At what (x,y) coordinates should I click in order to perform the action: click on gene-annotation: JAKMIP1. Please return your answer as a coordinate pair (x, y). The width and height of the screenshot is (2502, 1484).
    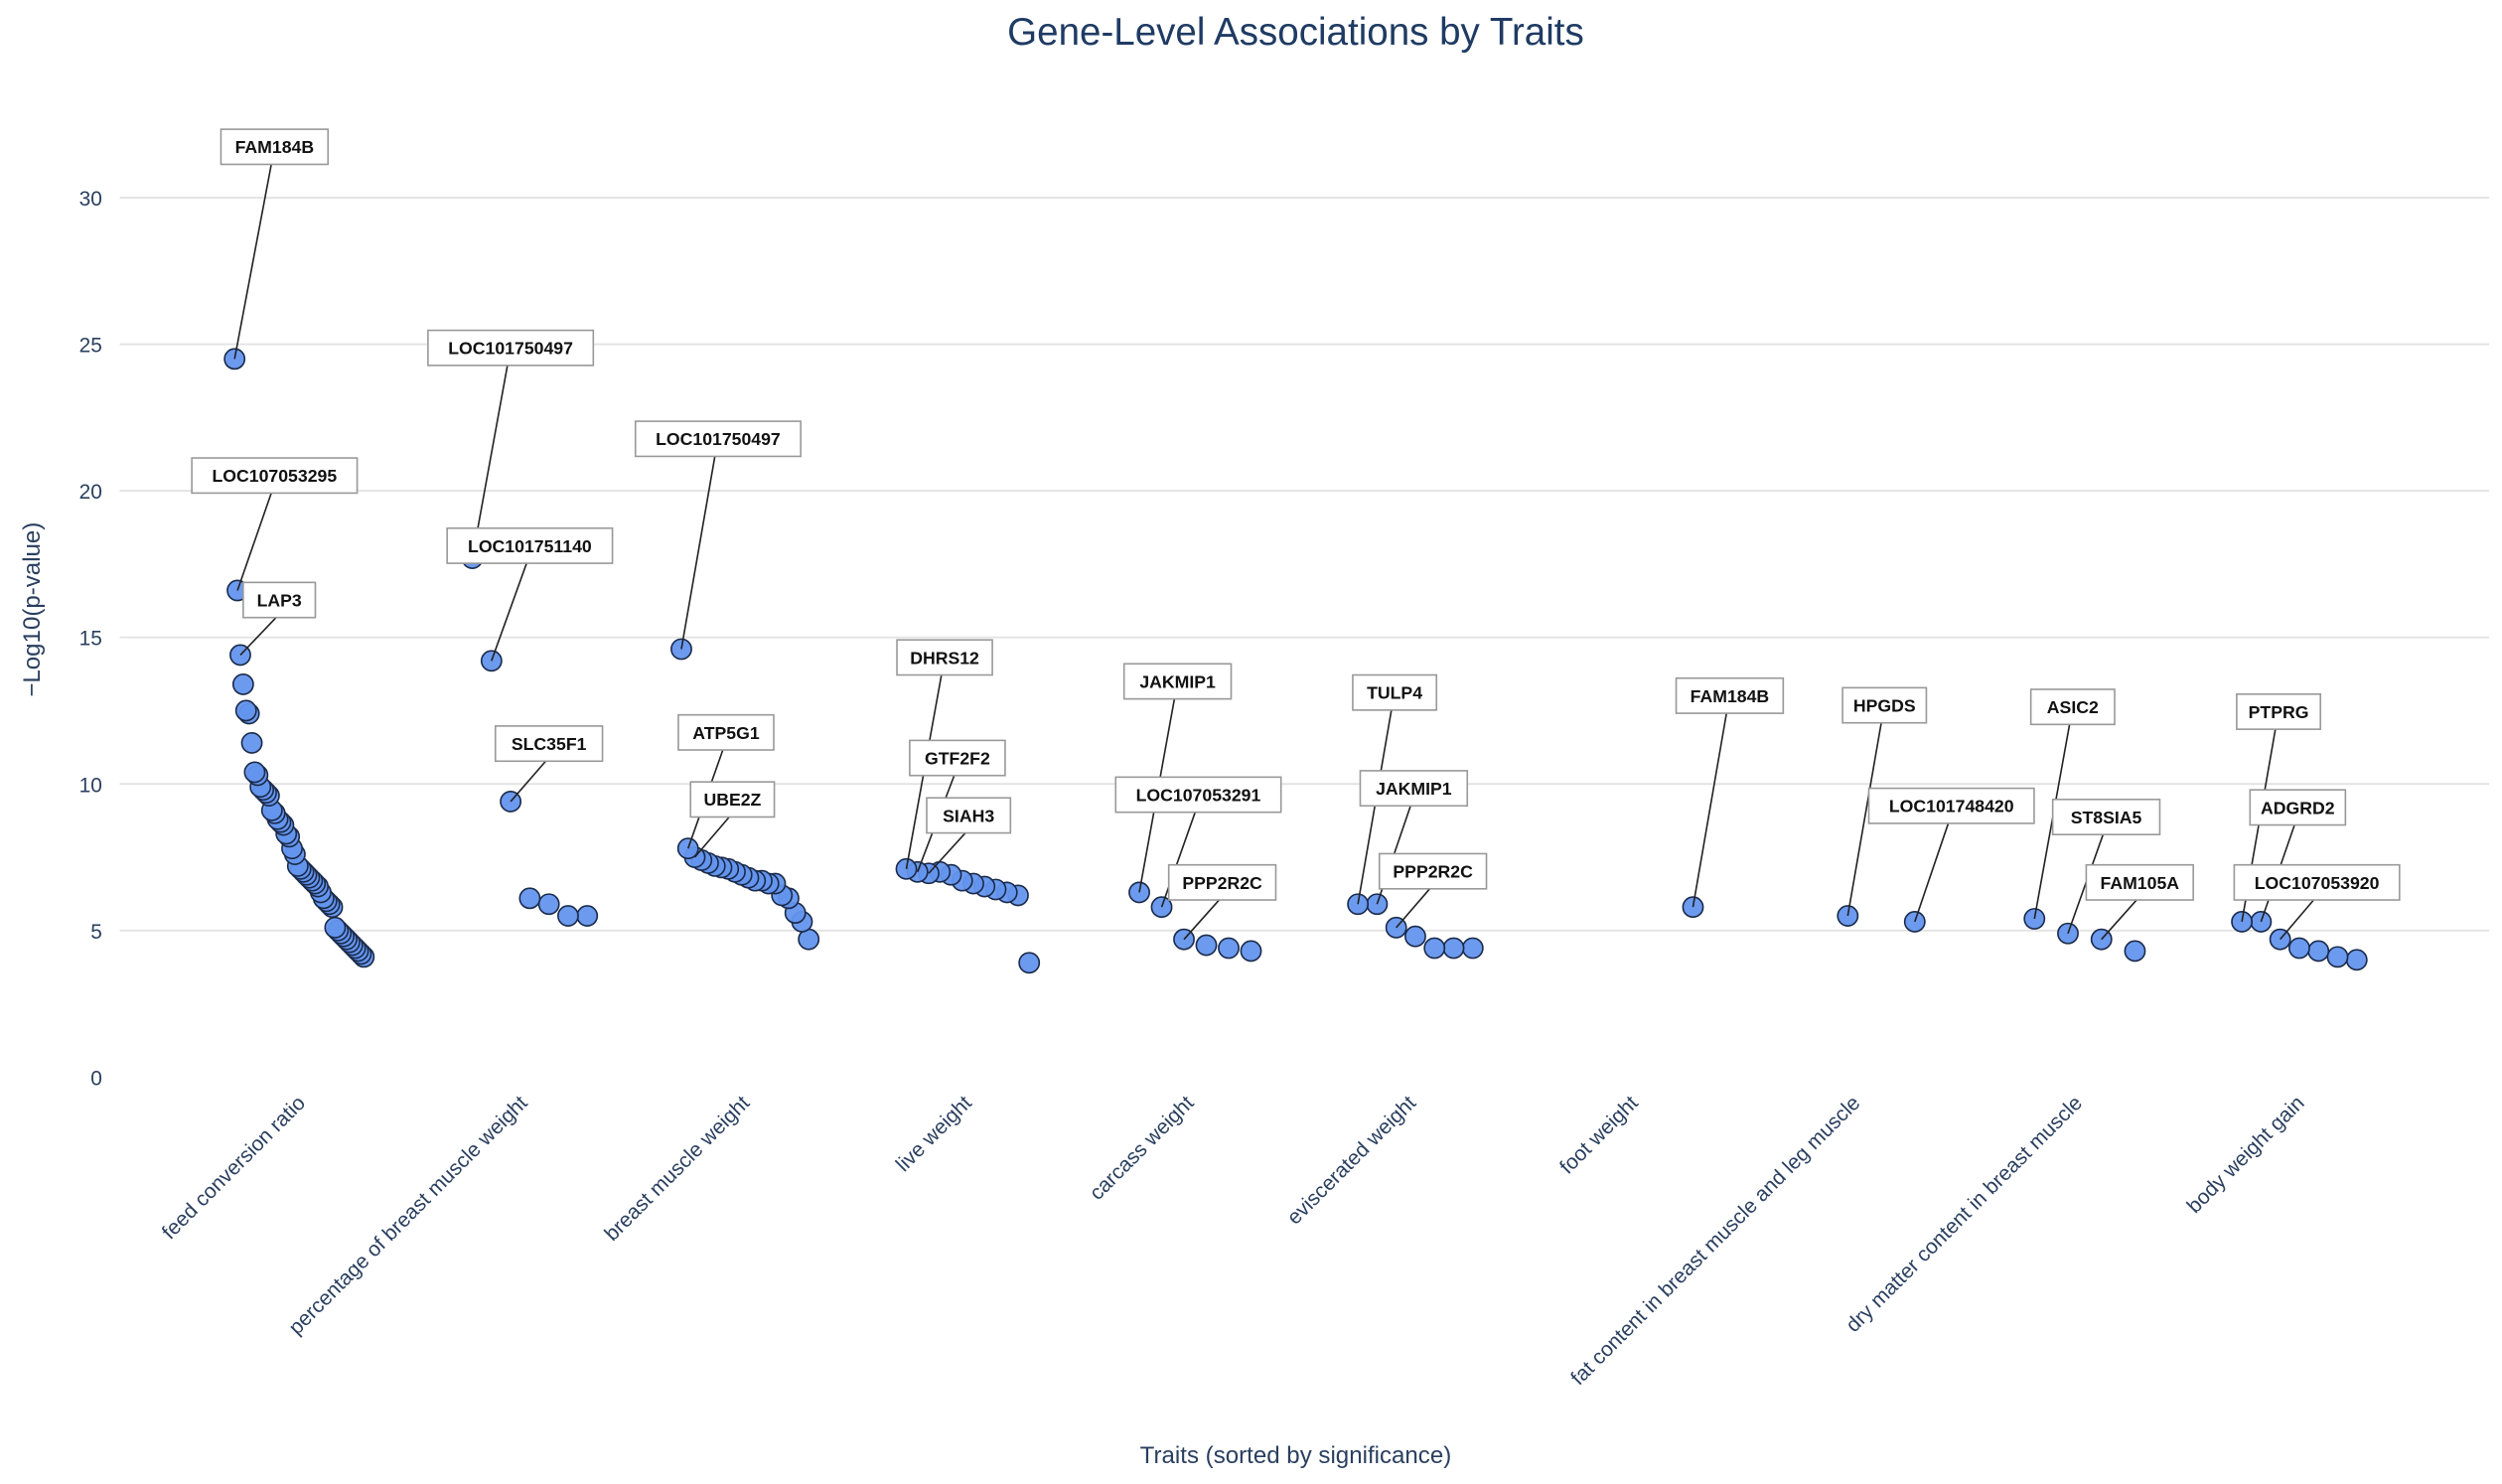
    Looking at the image, I should click on (1177, 778).